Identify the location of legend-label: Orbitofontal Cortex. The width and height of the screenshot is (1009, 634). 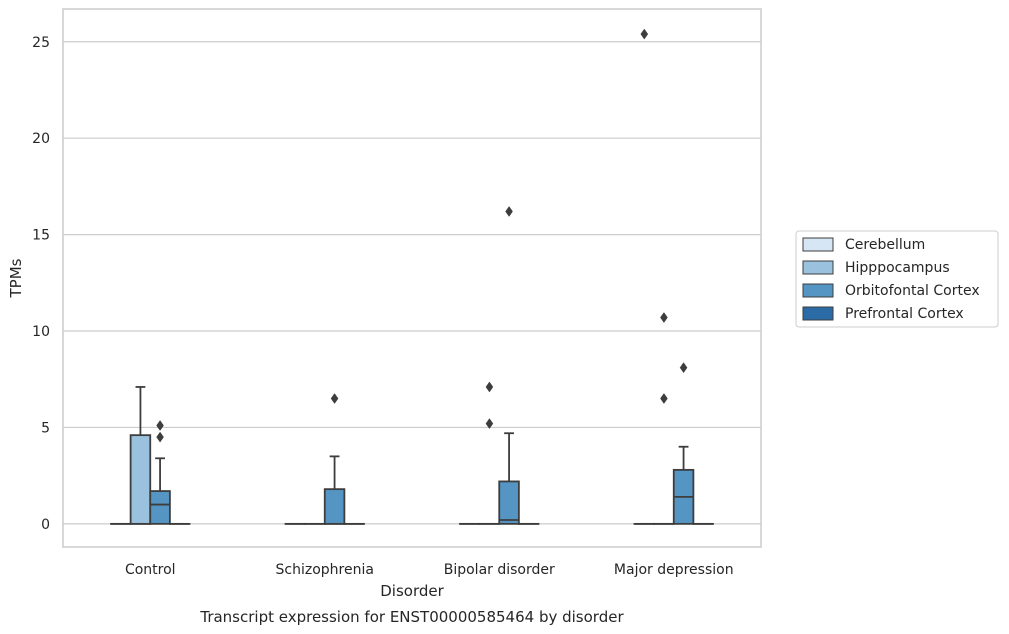
(912, 291).